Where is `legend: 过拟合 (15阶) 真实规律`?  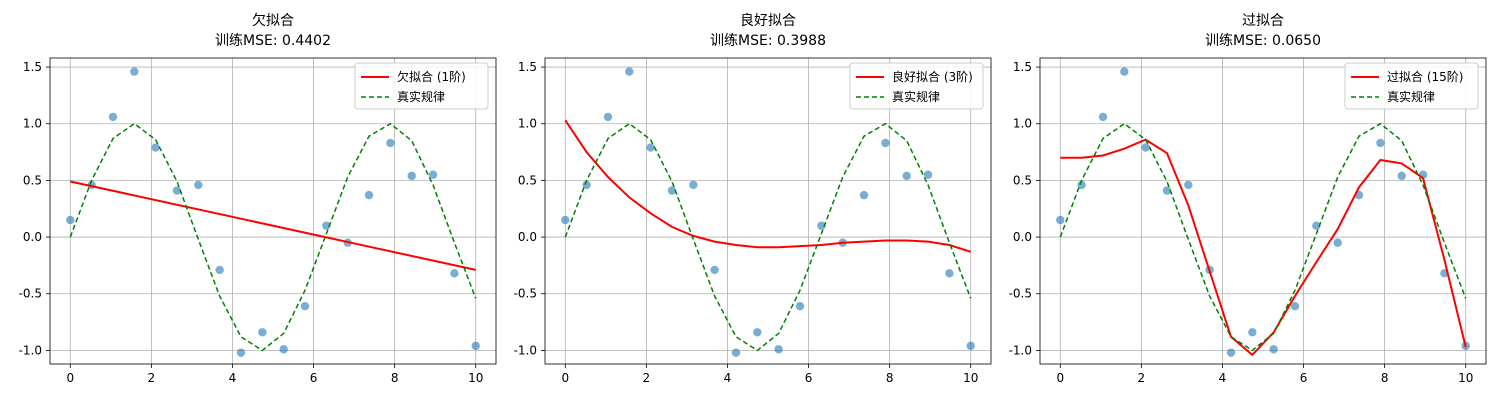
legend: 过拟合 (15阶) 真实规律 is located at coordinates (1411, 86).